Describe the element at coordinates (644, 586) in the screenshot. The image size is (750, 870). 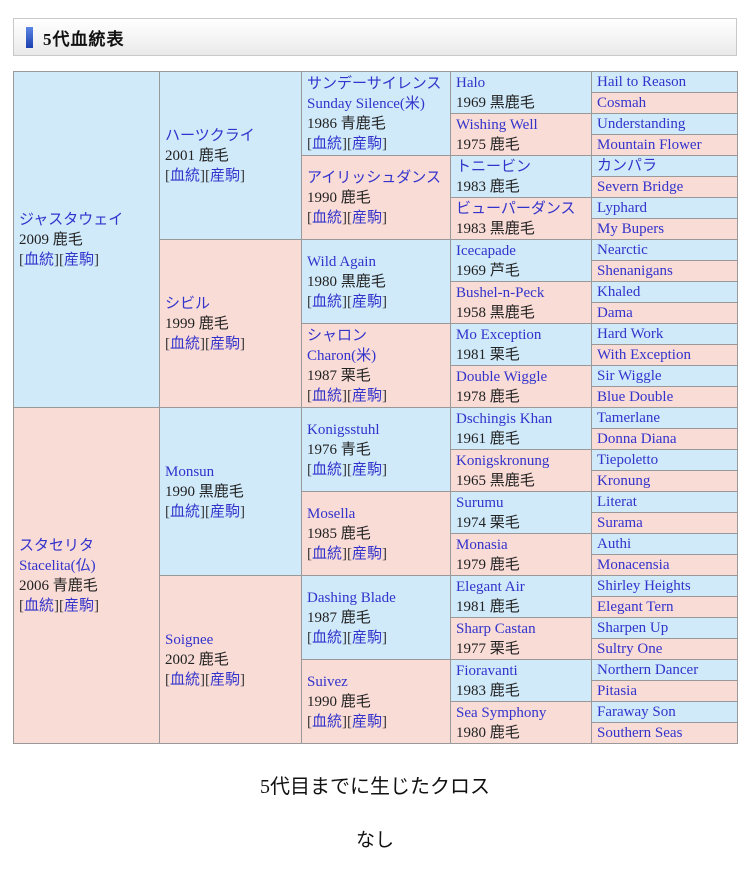
I see `horse-name-link: Shirley Heights` at that location.